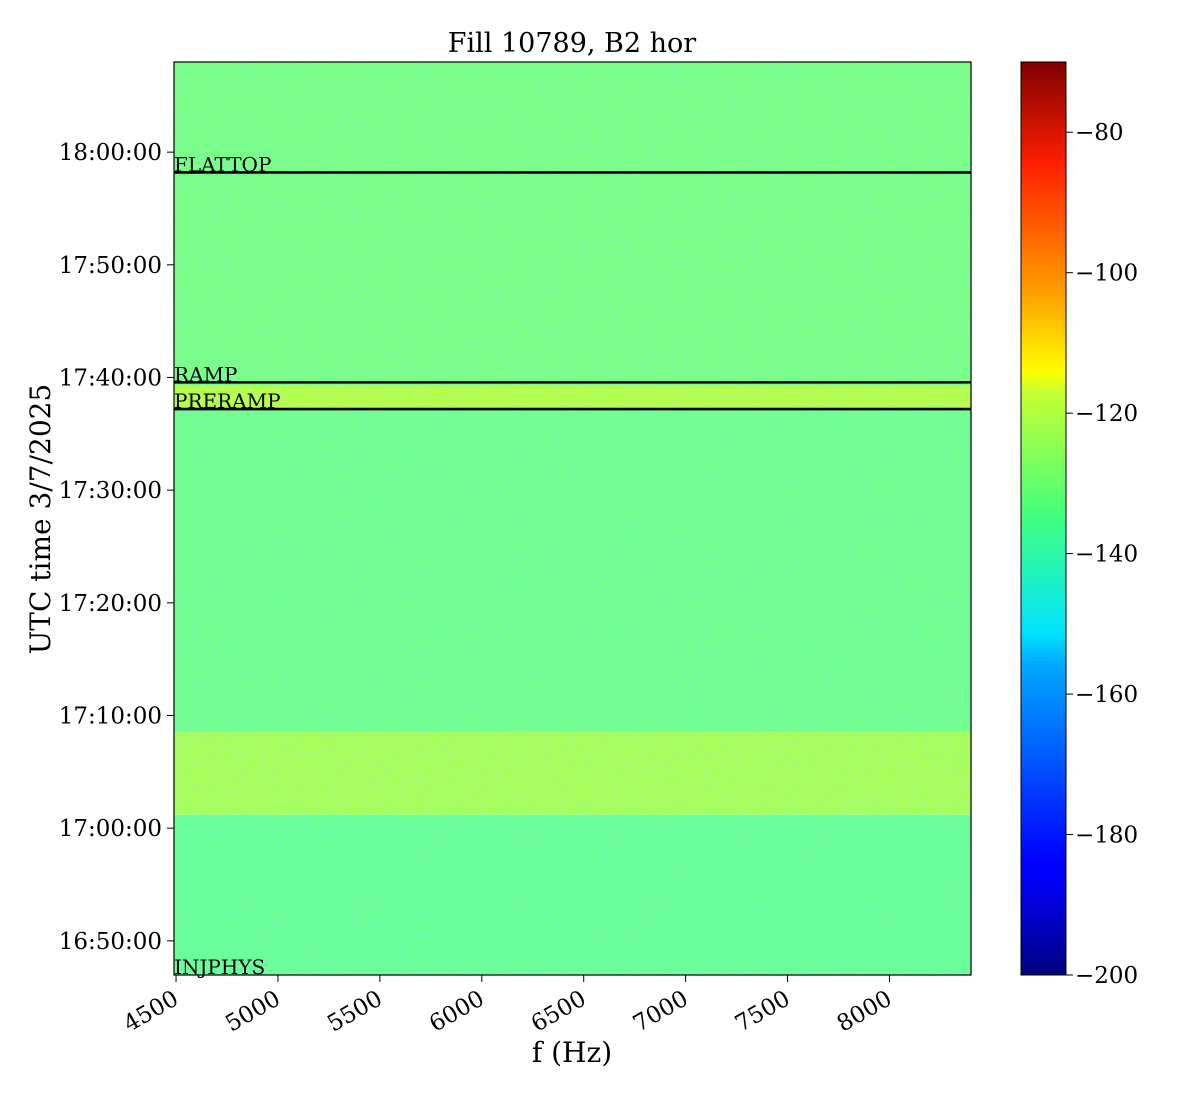 The image size is (1200, 1100). What do you see at coordinates (219, 967) in the screenshot?
I see `event-label-injphys: INJPHYS` at bounding box center [219, 967].